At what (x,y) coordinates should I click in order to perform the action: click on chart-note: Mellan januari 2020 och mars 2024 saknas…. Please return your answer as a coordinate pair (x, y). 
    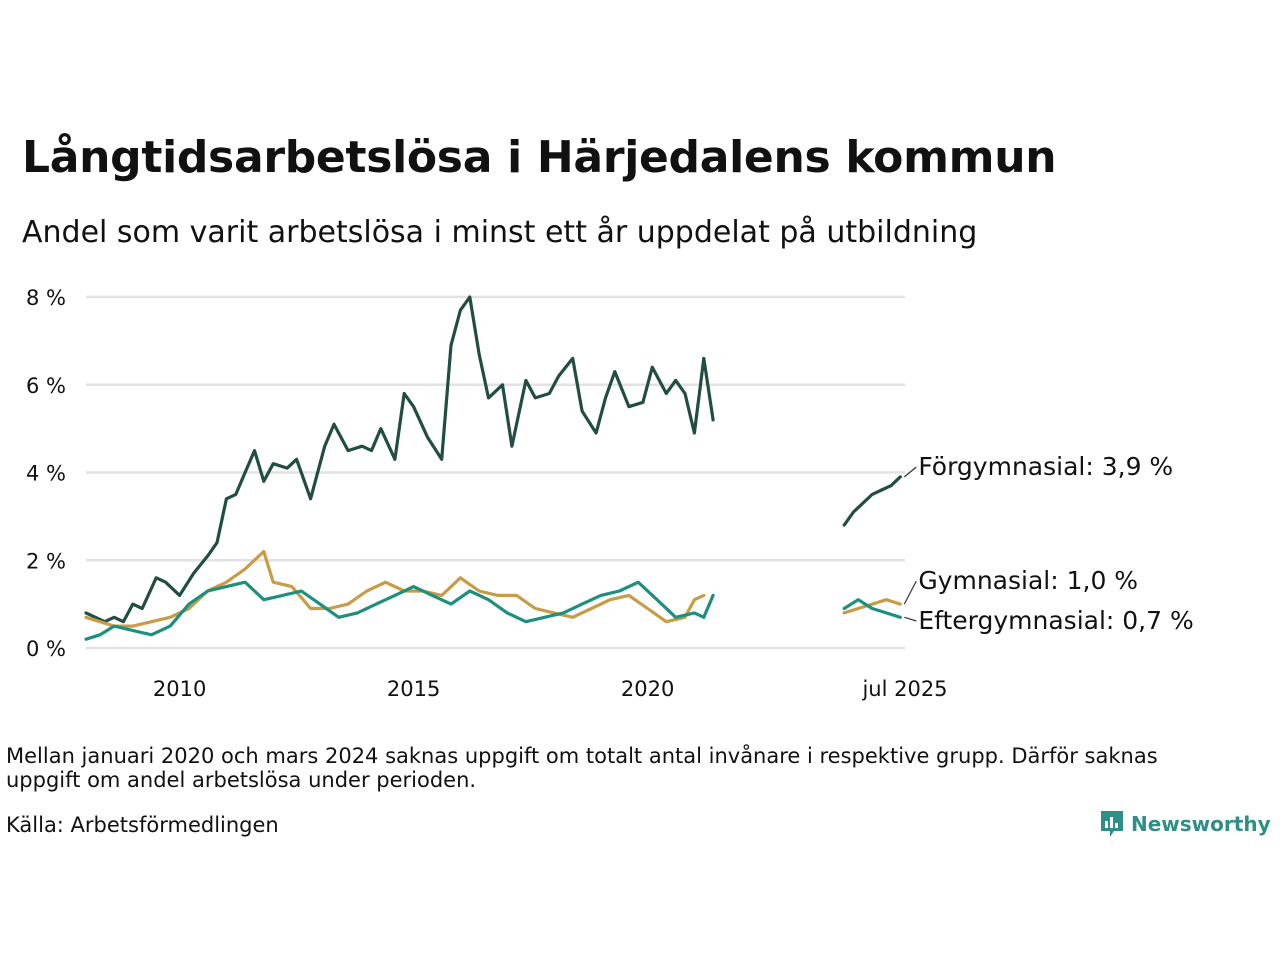
    Looking at the image, I should click on (582, 768).